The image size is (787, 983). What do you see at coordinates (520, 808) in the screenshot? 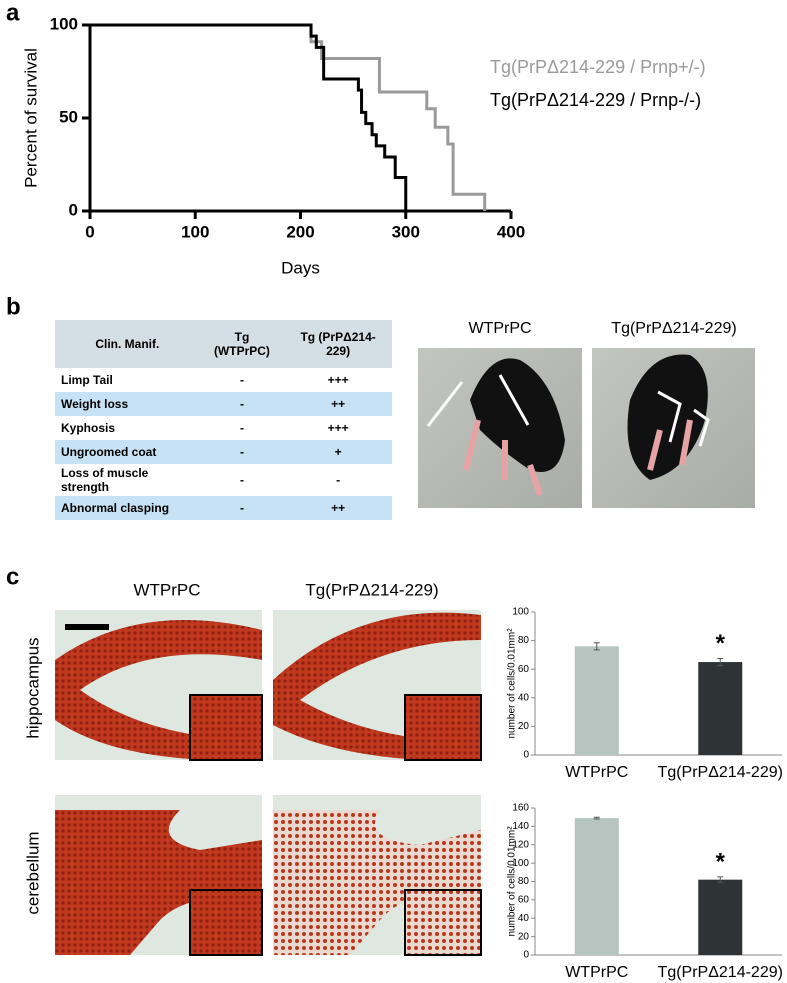
I see `y-tick-label: 160` at bounding box center [520, 808].